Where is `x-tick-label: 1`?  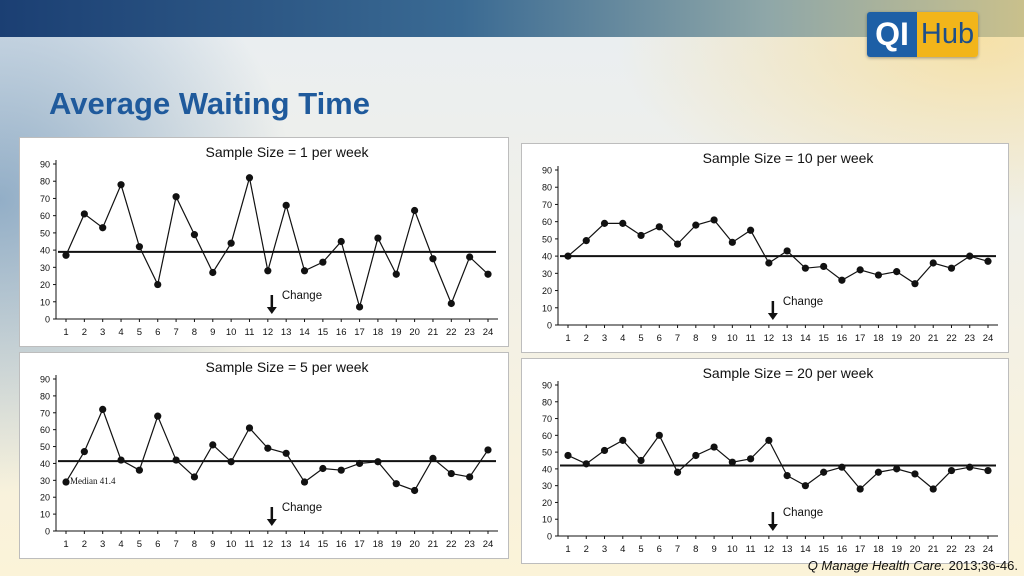
x-tick-label: 1 is located at coordinates (65, 544).